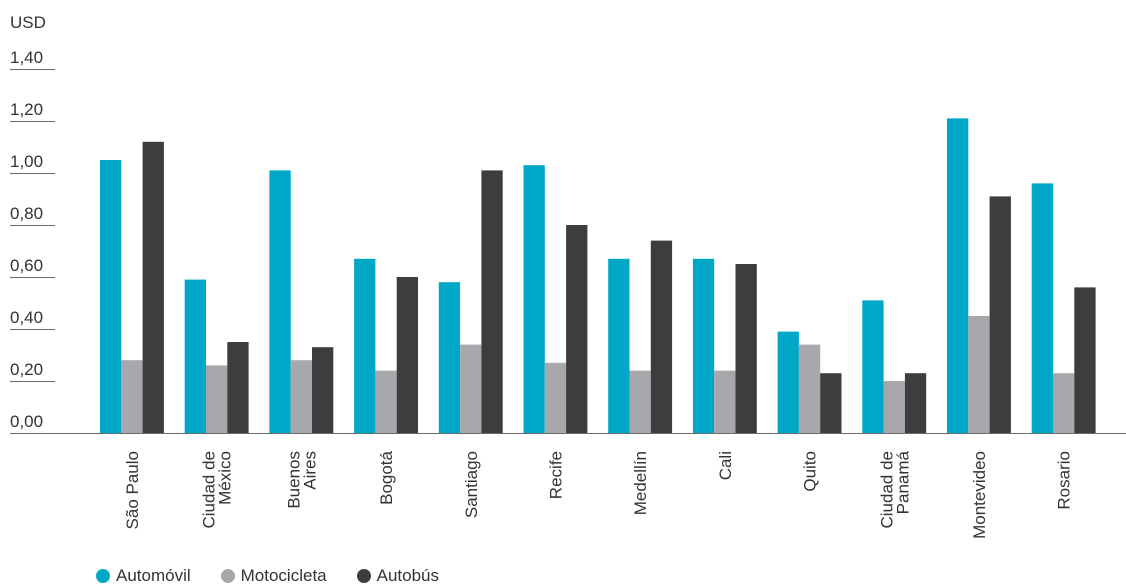 The image size is (1126, 586). I want to click on x-tick-label-line: Panamá, so click(902, 482).